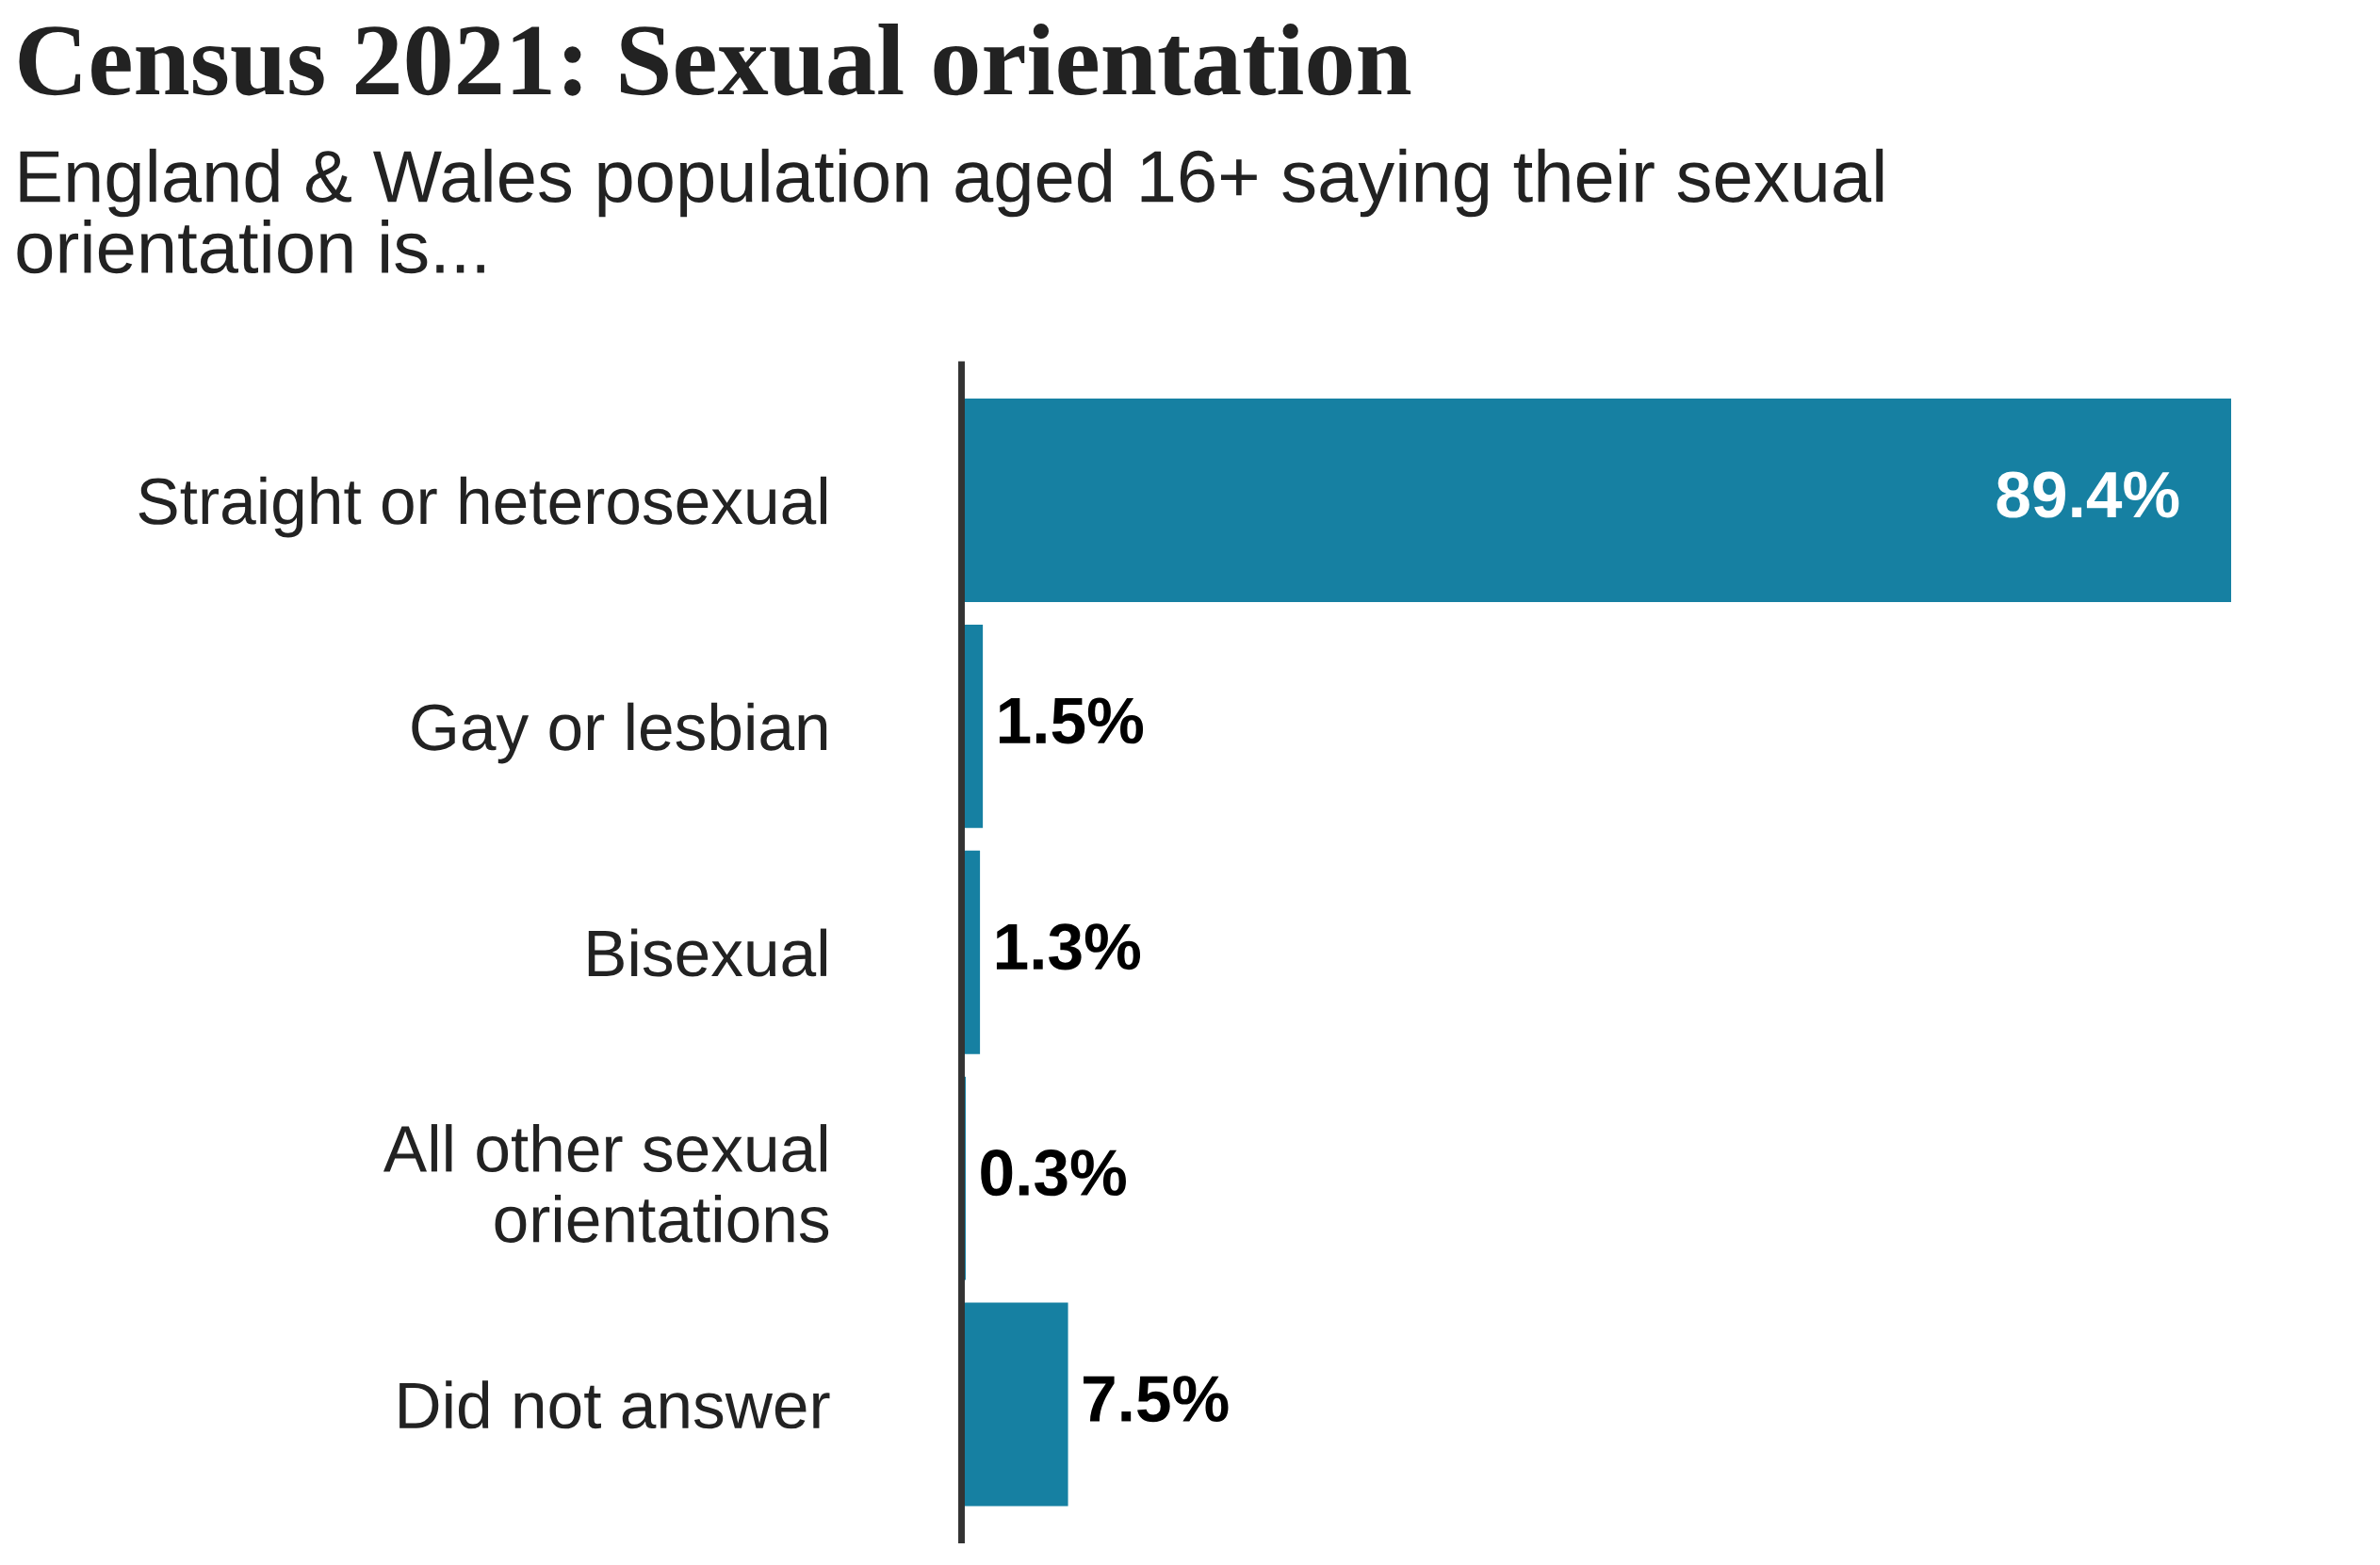  Describe the element at coordinates (619, 733) in the screenshot. I see `y-tick-label: Gay or lesbian` at that location.